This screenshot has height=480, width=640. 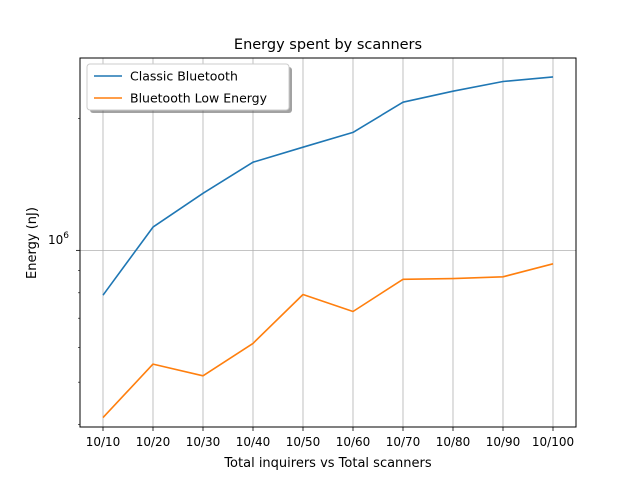 I want to click on chart-title: Energy spent by scanners, so click(x=328, y=45).